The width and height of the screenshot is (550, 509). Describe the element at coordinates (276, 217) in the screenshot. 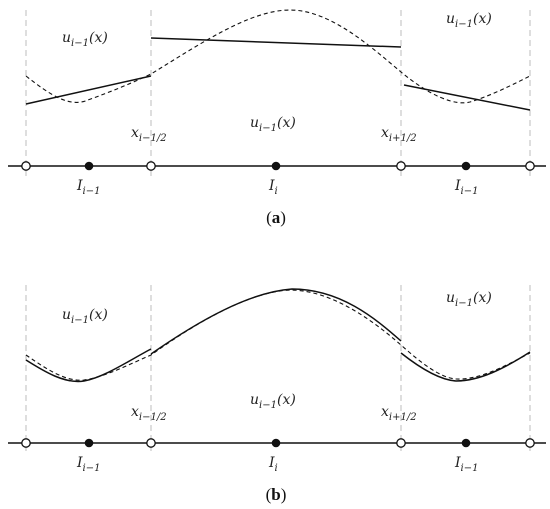

I see `caption-a: (a)` at that location.